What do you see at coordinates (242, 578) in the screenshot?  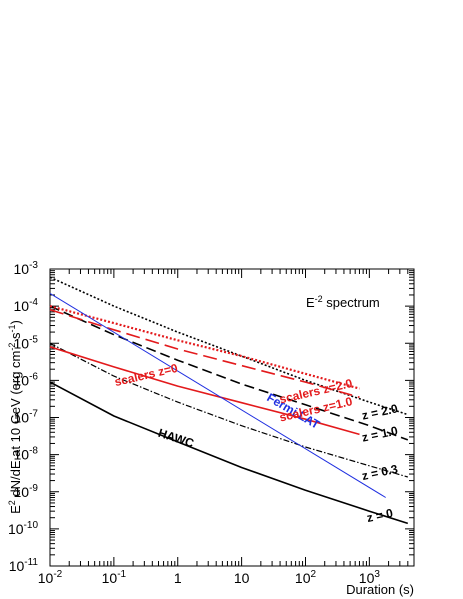 I see `x-tick-label: 10` at bounding box center [242, 578].